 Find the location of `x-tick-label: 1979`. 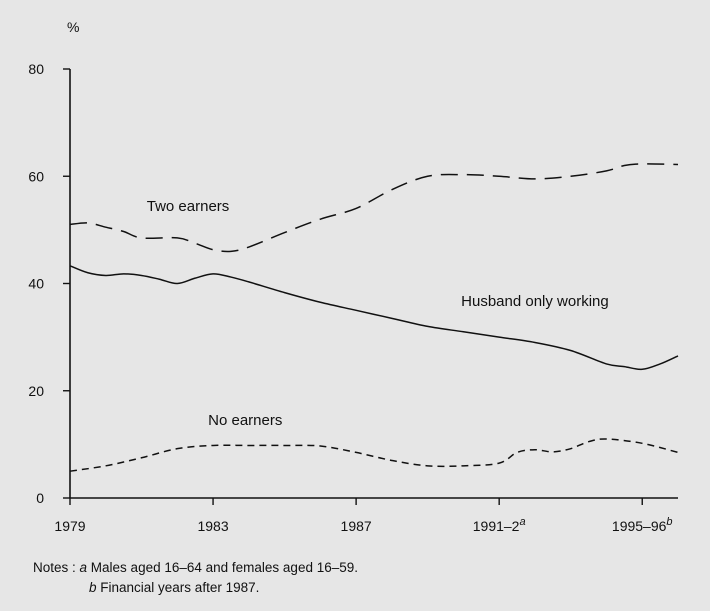

x-tick-label: 1979 is located at coordinates (69, 526).